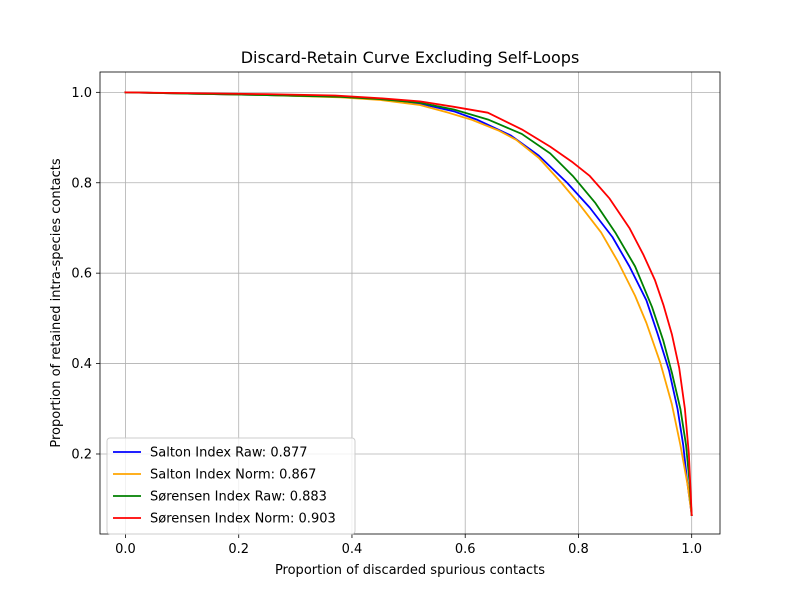 The image size is (800, 600). I want to click on x-tick-label: 0.2, so click(238, 549).